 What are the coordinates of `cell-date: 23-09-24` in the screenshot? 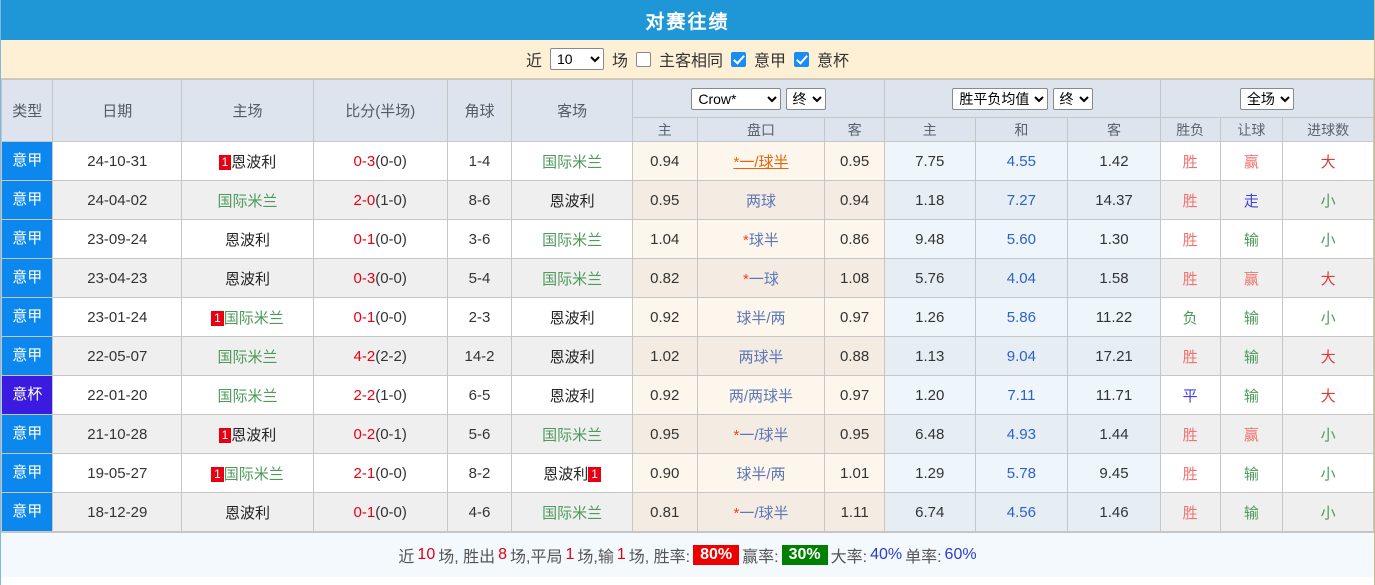 It's located at (117, 239).